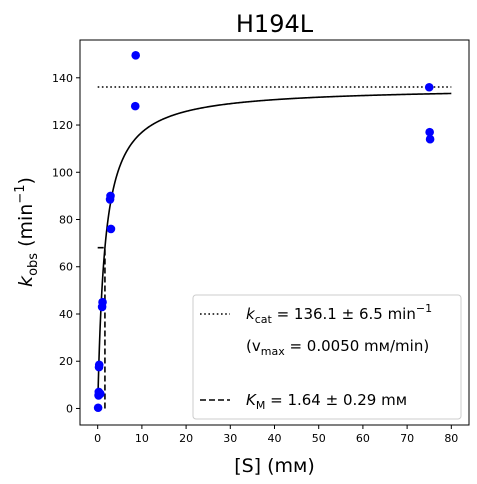 Image resolution: width=477 pixels, height=484 pixels. What do you see at coordinates (69, 408) in the screenshot?
I see `y-tick-label: 0` at bounding box center [69, 408].